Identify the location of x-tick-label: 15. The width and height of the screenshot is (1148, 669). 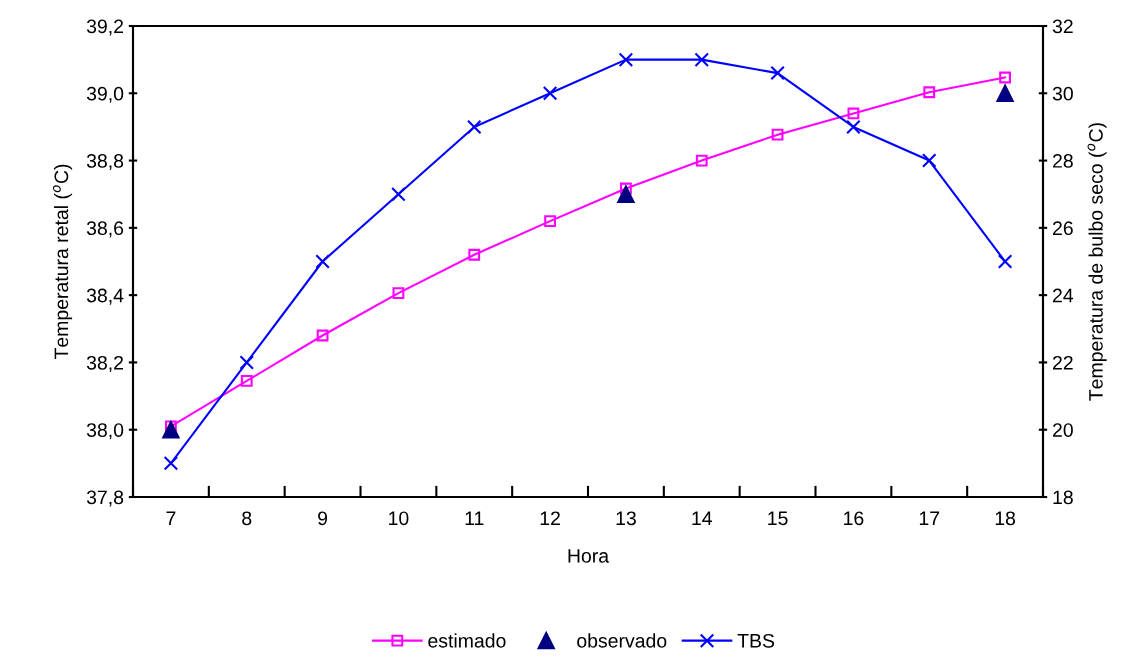
(778, 518).